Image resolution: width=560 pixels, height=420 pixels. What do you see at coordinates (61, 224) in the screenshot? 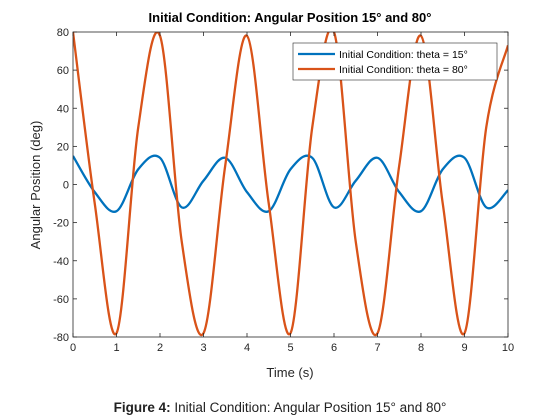
I see `y-tick-label: -20` at bounding box center [61, 224].